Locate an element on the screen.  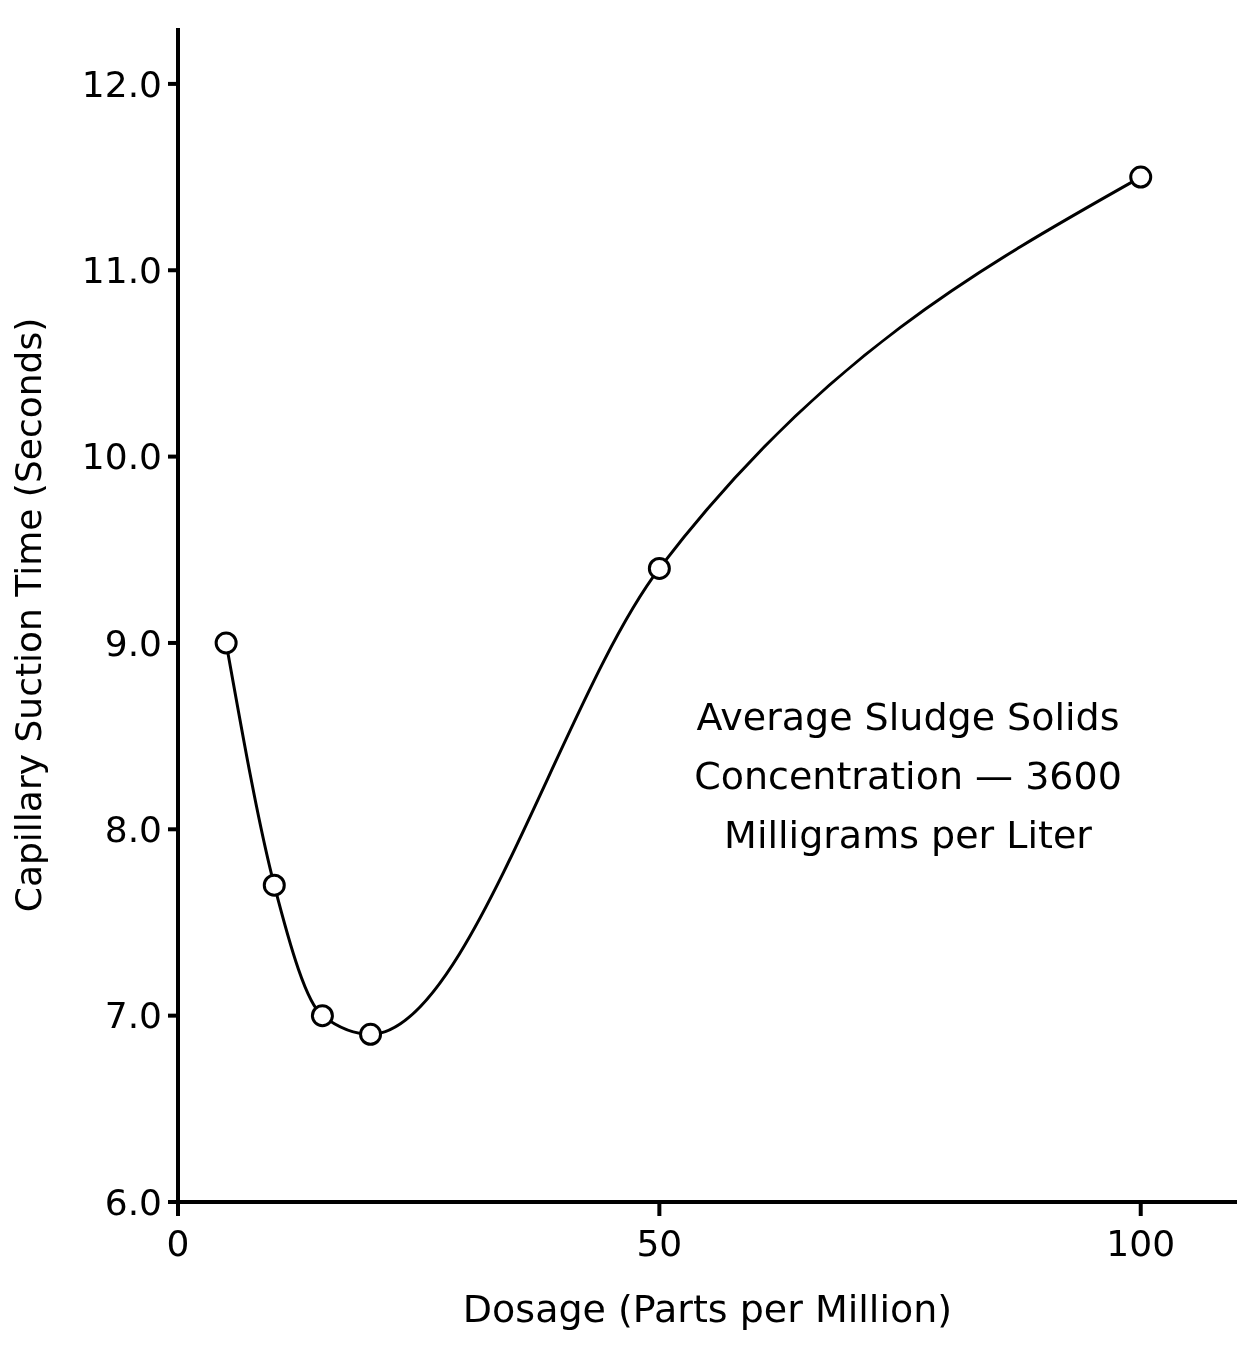
x-axis-title: Dosage (Parts per Million) is located at coordinates (707, 1309).